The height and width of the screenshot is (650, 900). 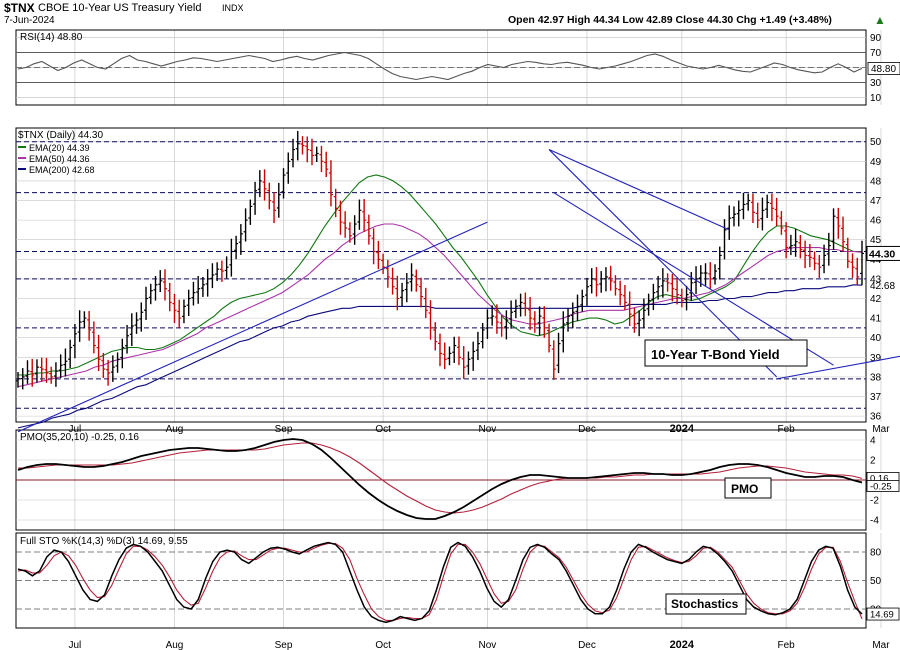 What do you see at coordinates (883, 68) in the screenshot?
I see `rsi-last-value-box` at bounding box center [883, 68].